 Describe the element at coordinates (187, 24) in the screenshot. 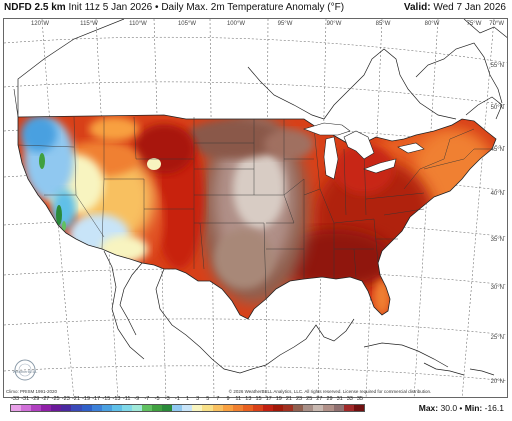

I see `lon-label: 105°W` at that location.